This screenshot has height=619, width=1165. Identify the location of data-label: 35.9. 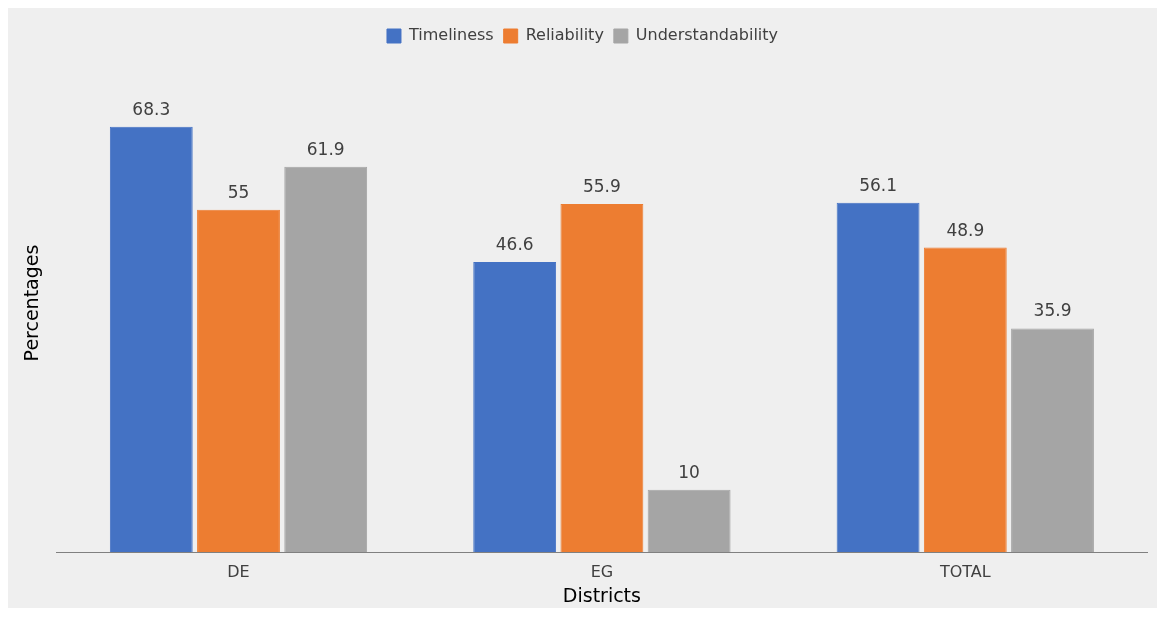
(1052, 310).